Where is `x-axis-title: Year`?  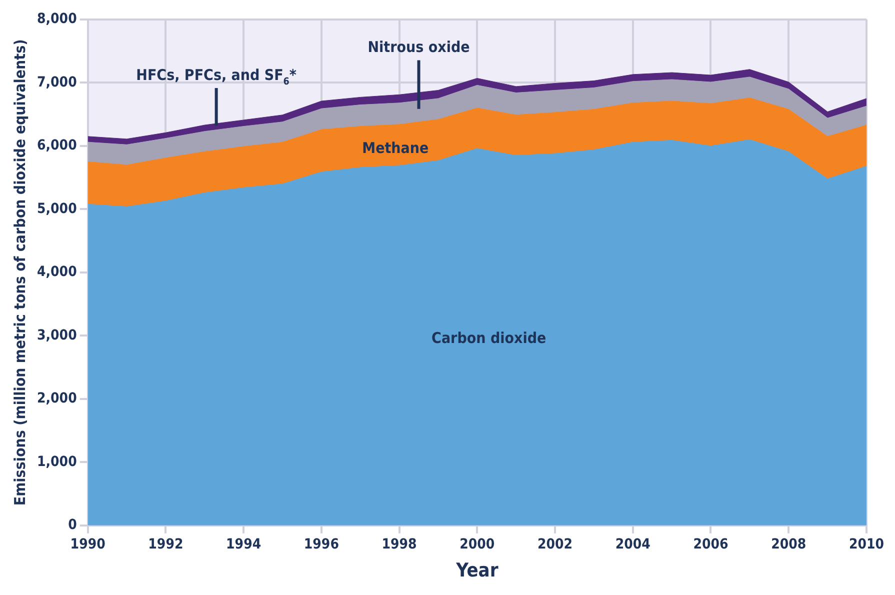
x-axis-title: Year is located at coordinates (477, 571).